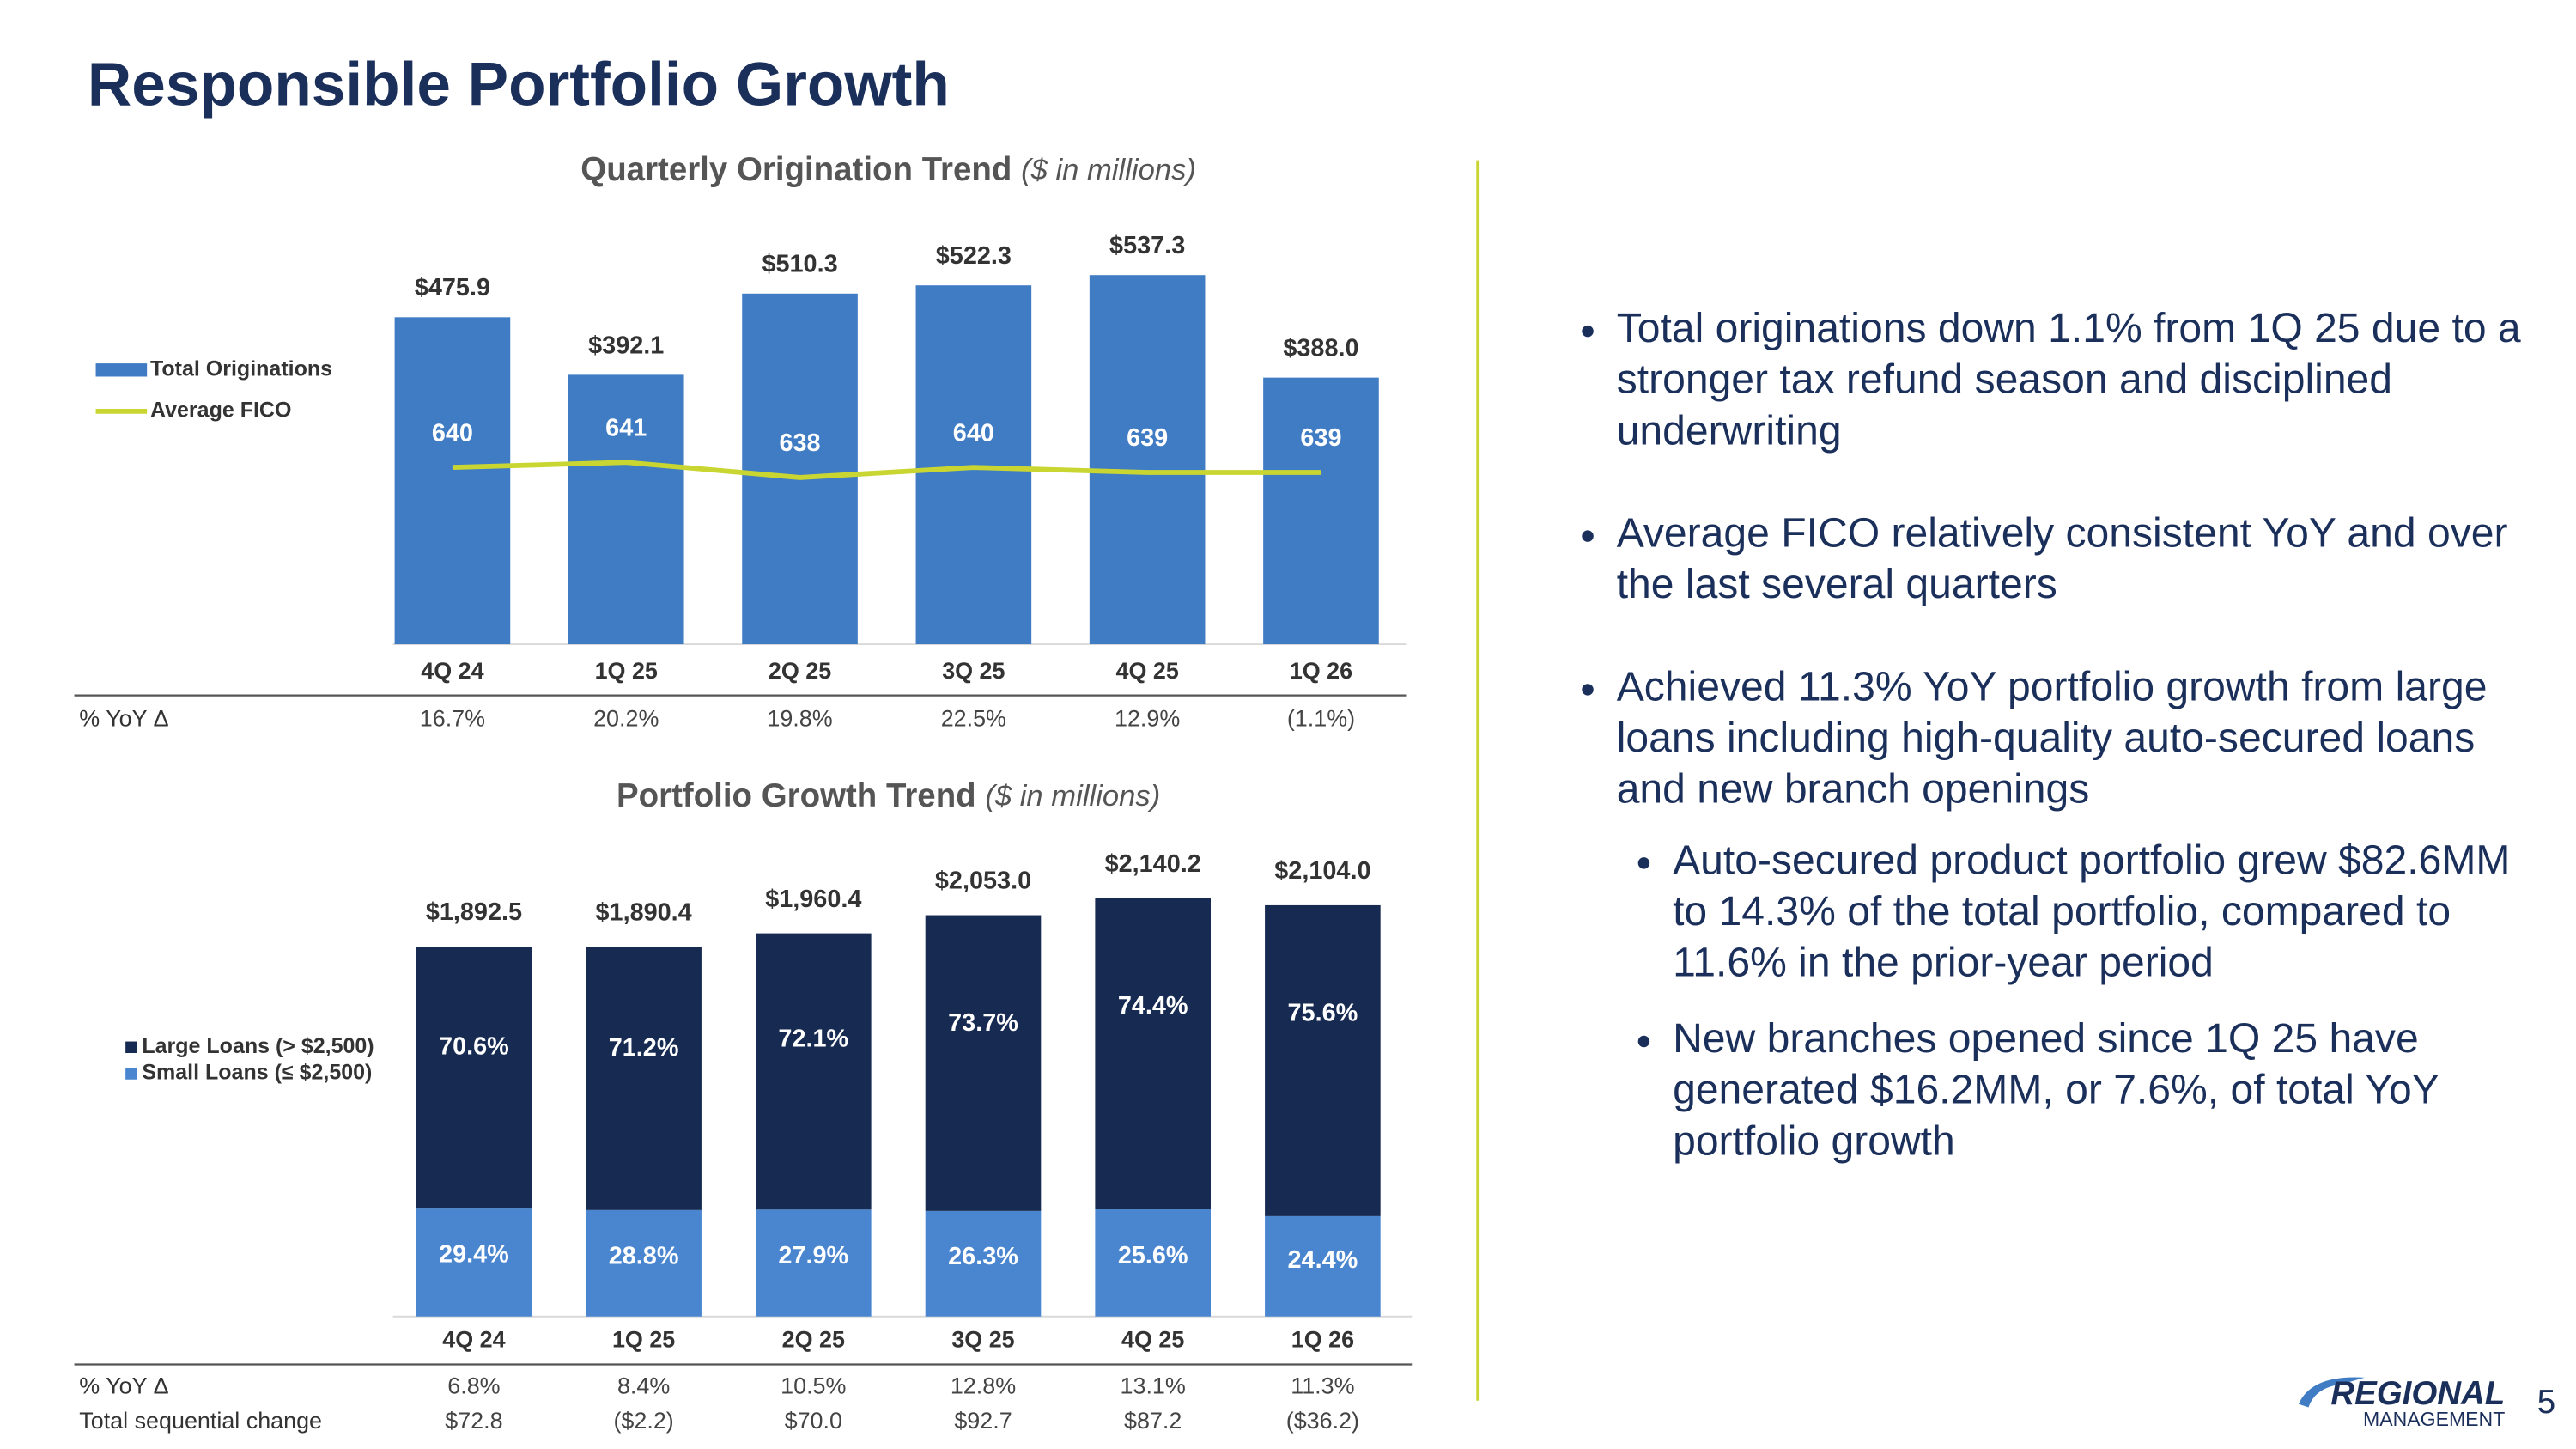 This screenshot has width=2576, height=1449. What do you see at coordinates (974, 256) in the screenshot?
I see `data-label: $522.3` at bounding box center [974, 256].